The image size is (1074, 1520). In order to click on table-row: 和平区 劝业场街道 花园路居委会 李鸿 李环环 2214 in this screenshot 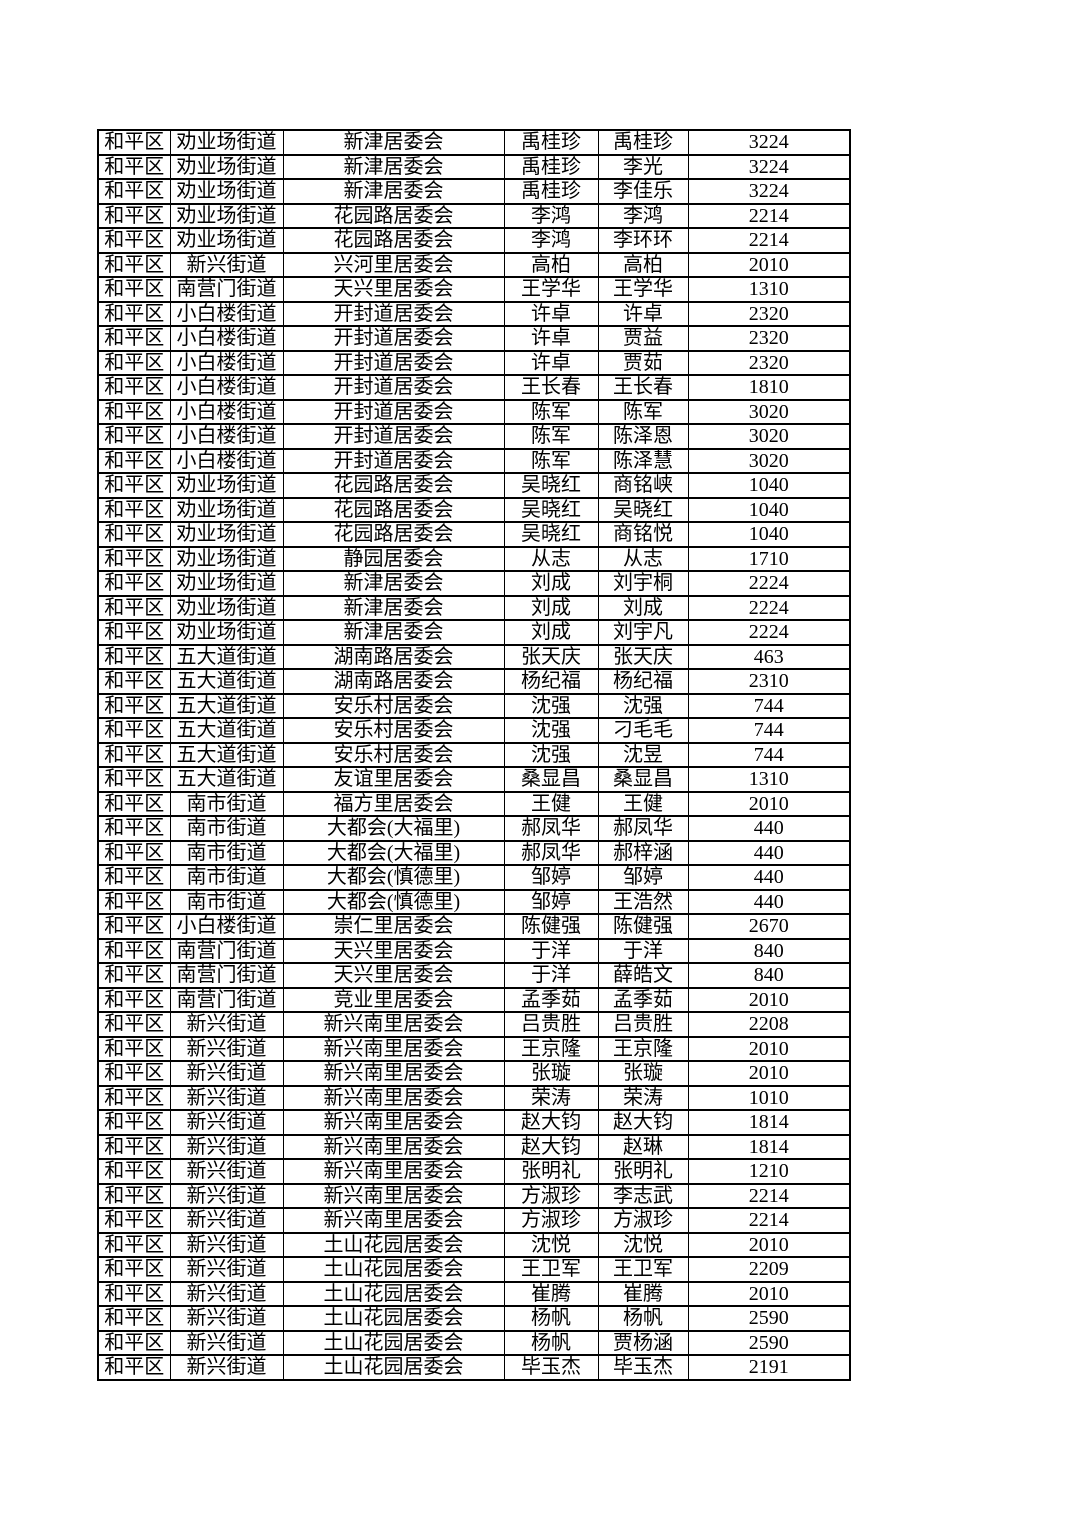, I will do `click(474, 240)`.